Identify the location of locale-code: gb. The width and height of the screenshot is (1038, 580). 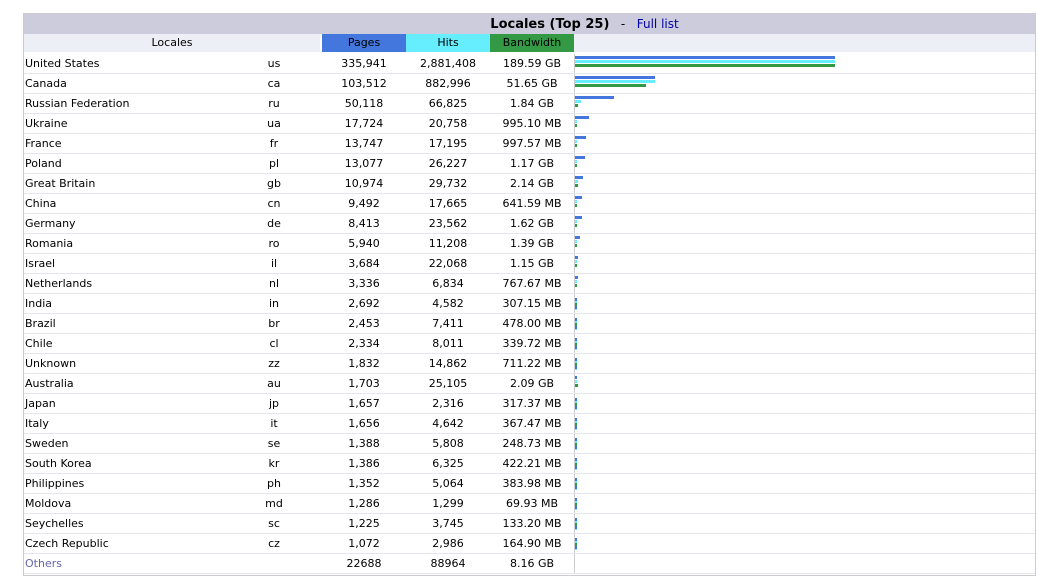
(274, 183).